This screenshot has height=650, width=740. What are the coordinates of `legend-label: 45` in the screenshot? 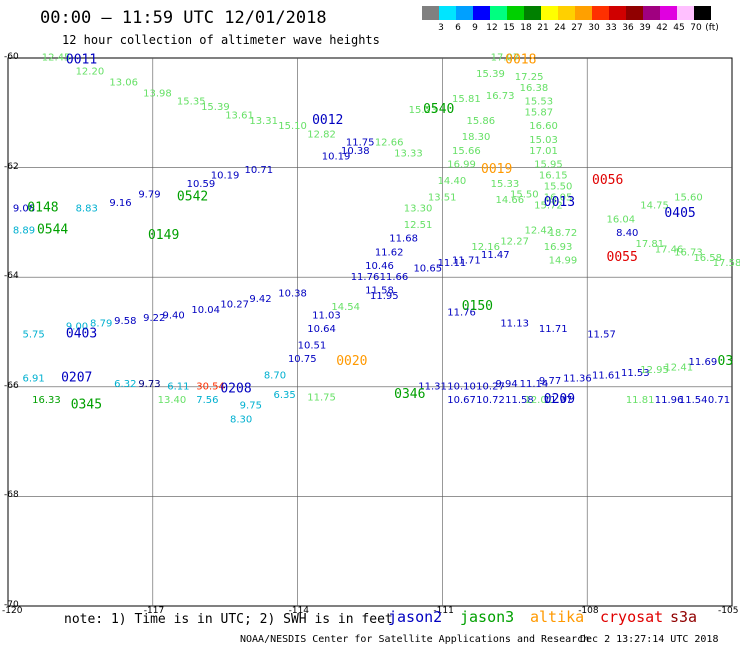 It's located at (679, 28).